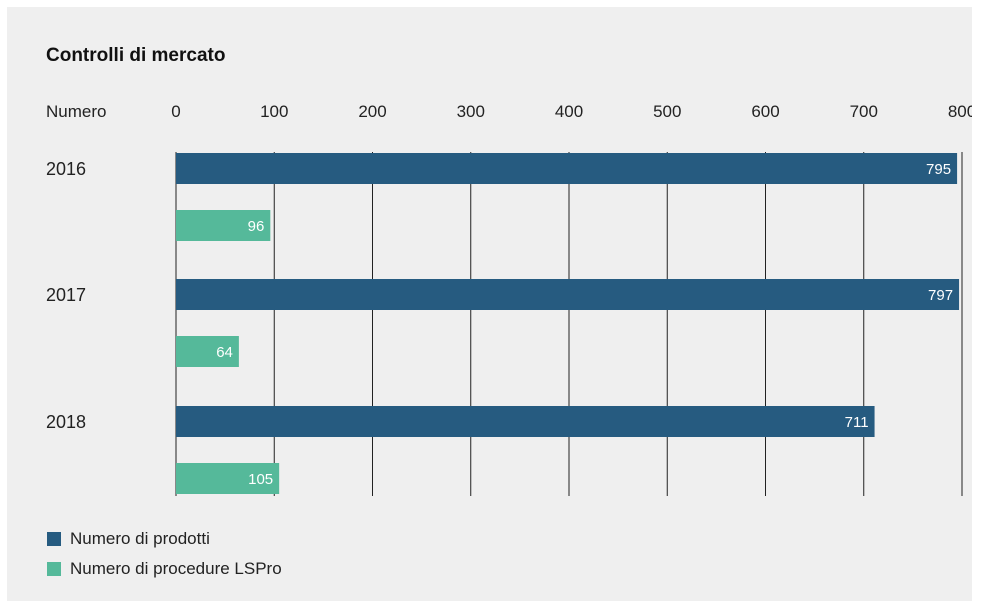 The image size is (984, 609). Describe the element at coordinates (857, 422) in the screenshot. I see `data-label-prodotti-2018: 711` at that location.